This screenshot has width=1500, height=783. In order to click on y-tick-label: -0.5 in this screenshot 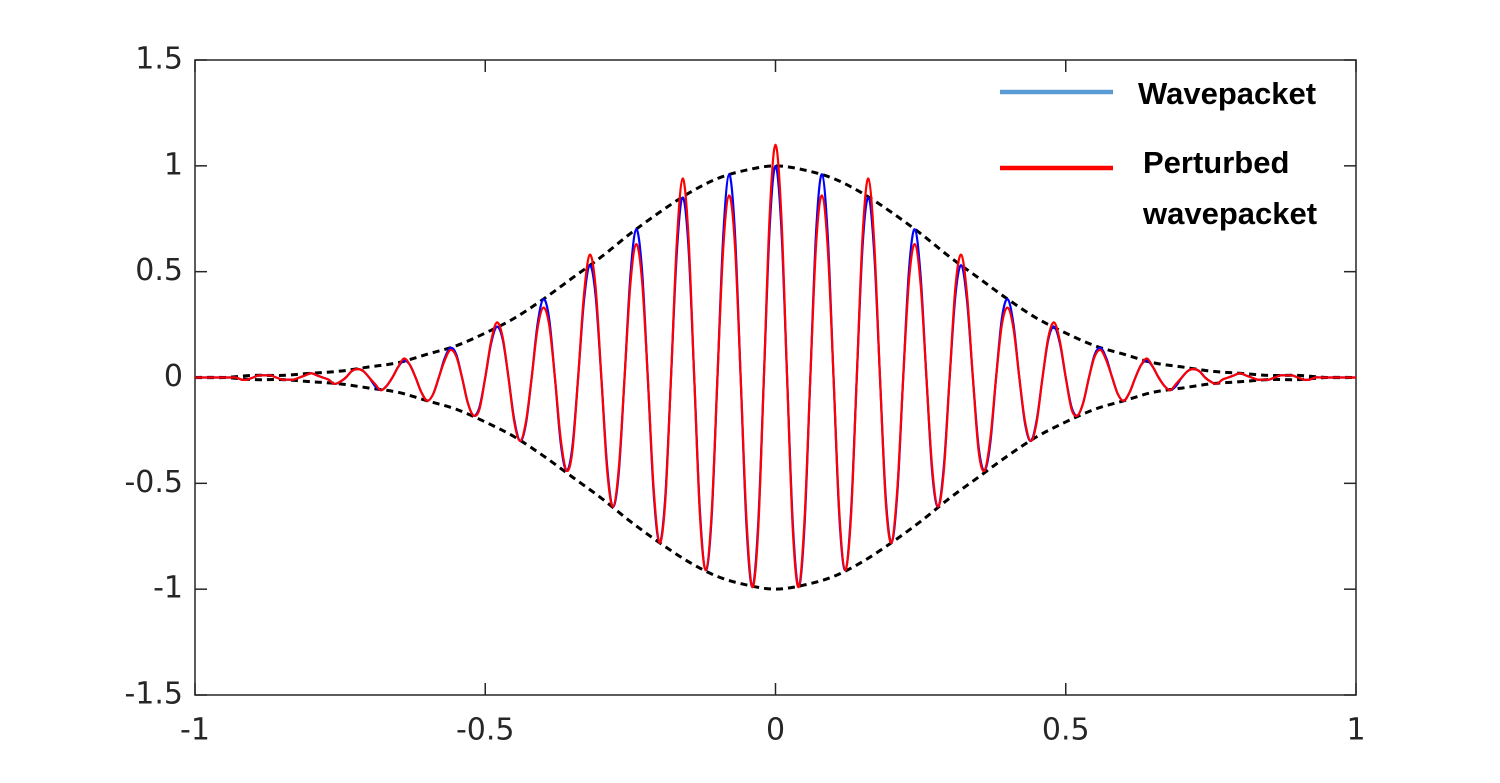, I will do `click(153, 482)`.